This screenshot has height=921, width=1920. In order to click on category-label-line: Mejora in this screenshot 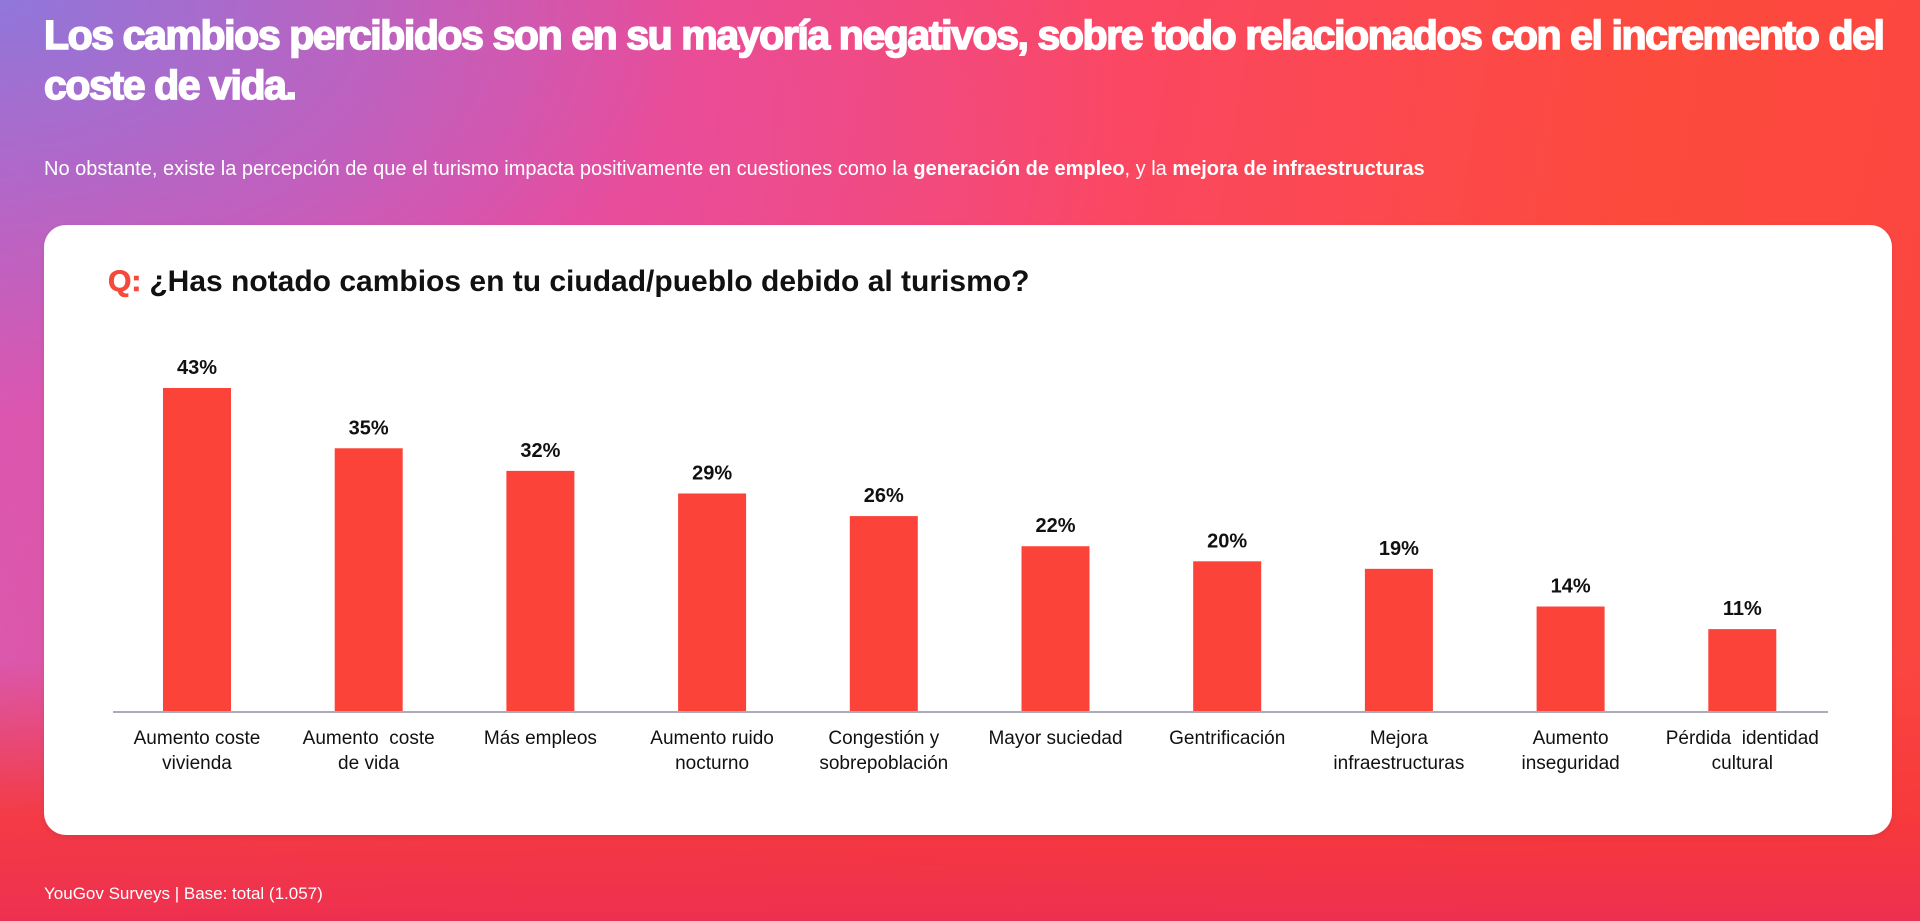, I will do `click(1399, 738)`.